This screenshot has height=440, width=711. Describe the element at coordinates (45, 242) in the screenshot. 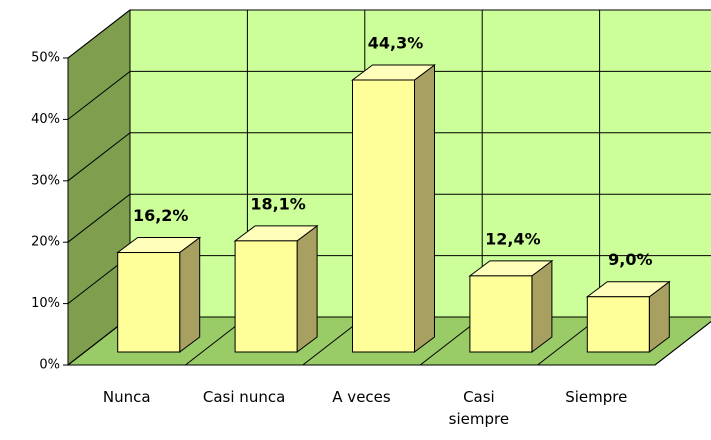

I see `y-tick-label: 20%` at that location.